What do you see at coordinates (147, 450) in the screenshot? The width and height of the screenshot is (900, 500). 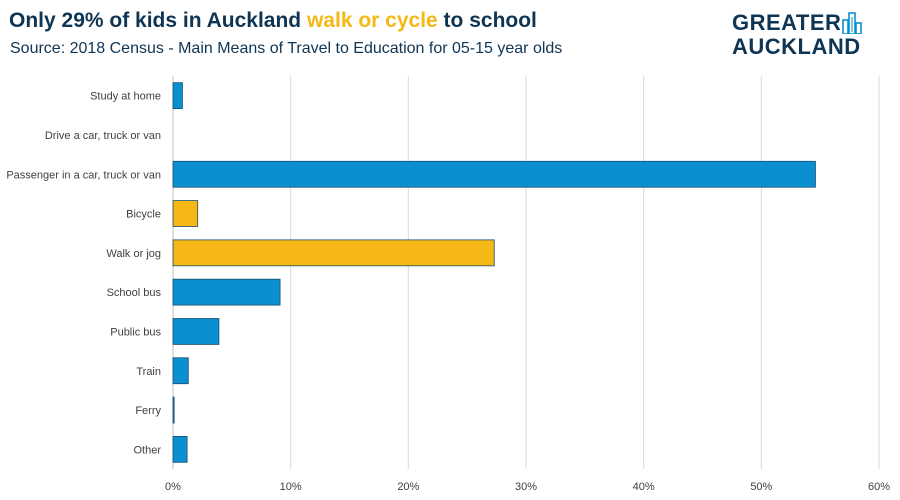 I see `category-label: Other` at bounding box center [147, 450].